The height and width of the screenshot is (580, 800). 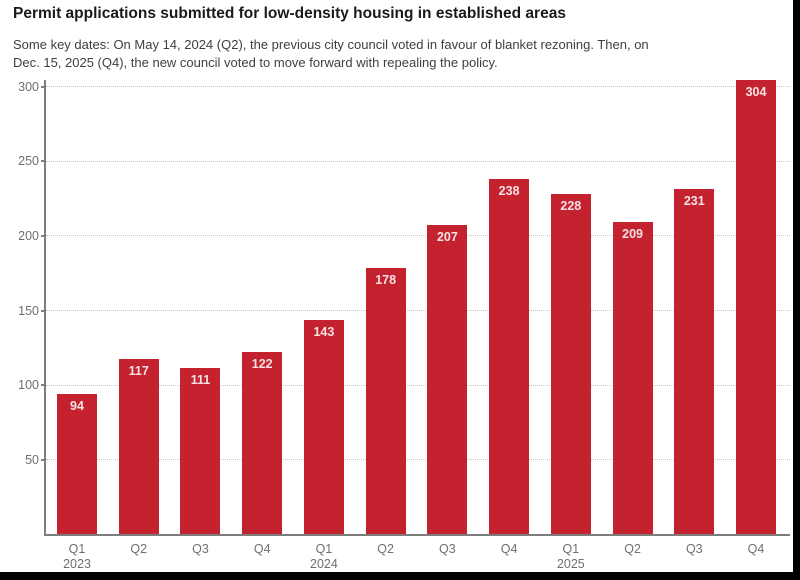 What do you see at coordinates (570, 363) in the screenshot?
I see `bar-Q1-228: 228` at bounding box center [570, 363].